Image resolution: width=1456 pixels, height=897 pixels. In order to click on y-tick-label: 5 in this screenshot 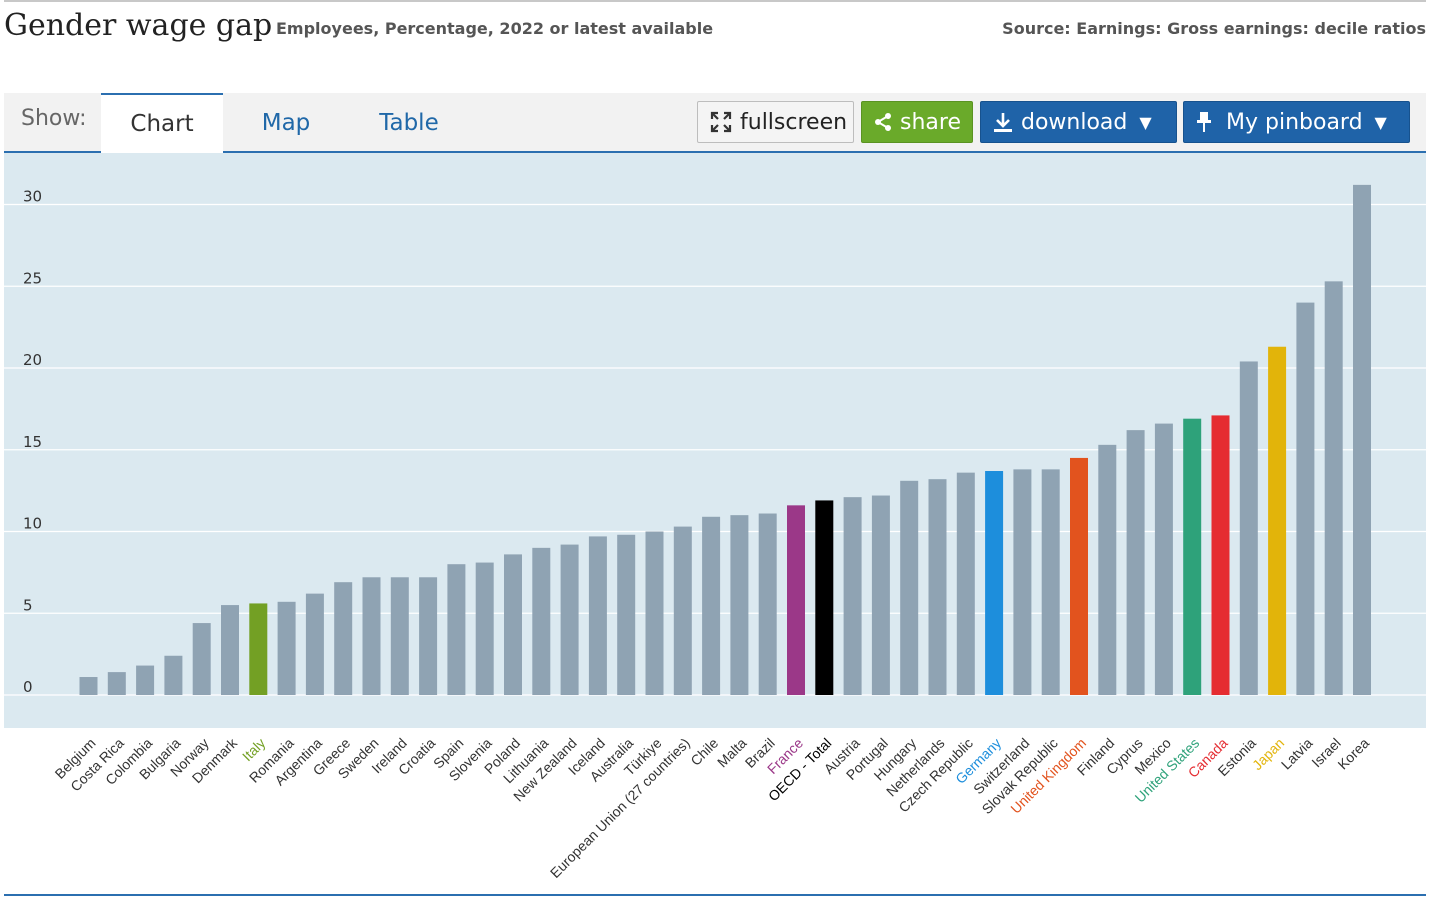, I will do `click(28, 605)`.